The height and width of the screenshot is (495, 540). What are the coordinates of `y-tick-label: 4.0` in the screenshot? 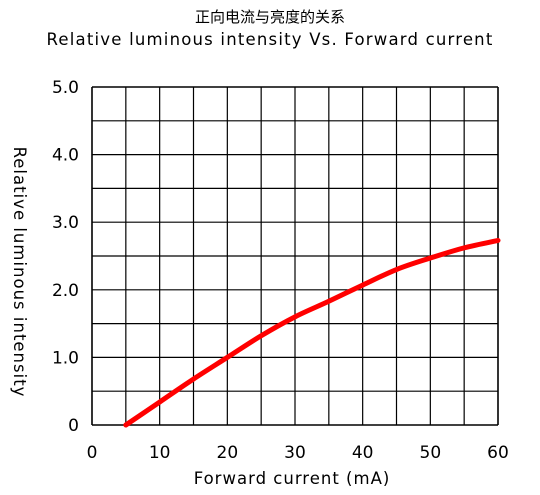 It's located at (65, 156).